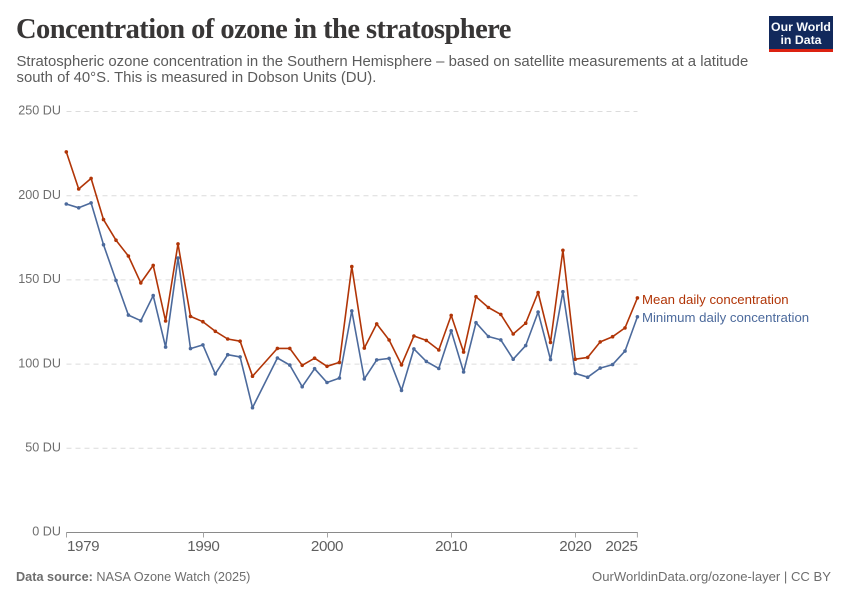 This screenshot has width=850, height=600. I want to click on svg-text: 1990, so click(203, 546).